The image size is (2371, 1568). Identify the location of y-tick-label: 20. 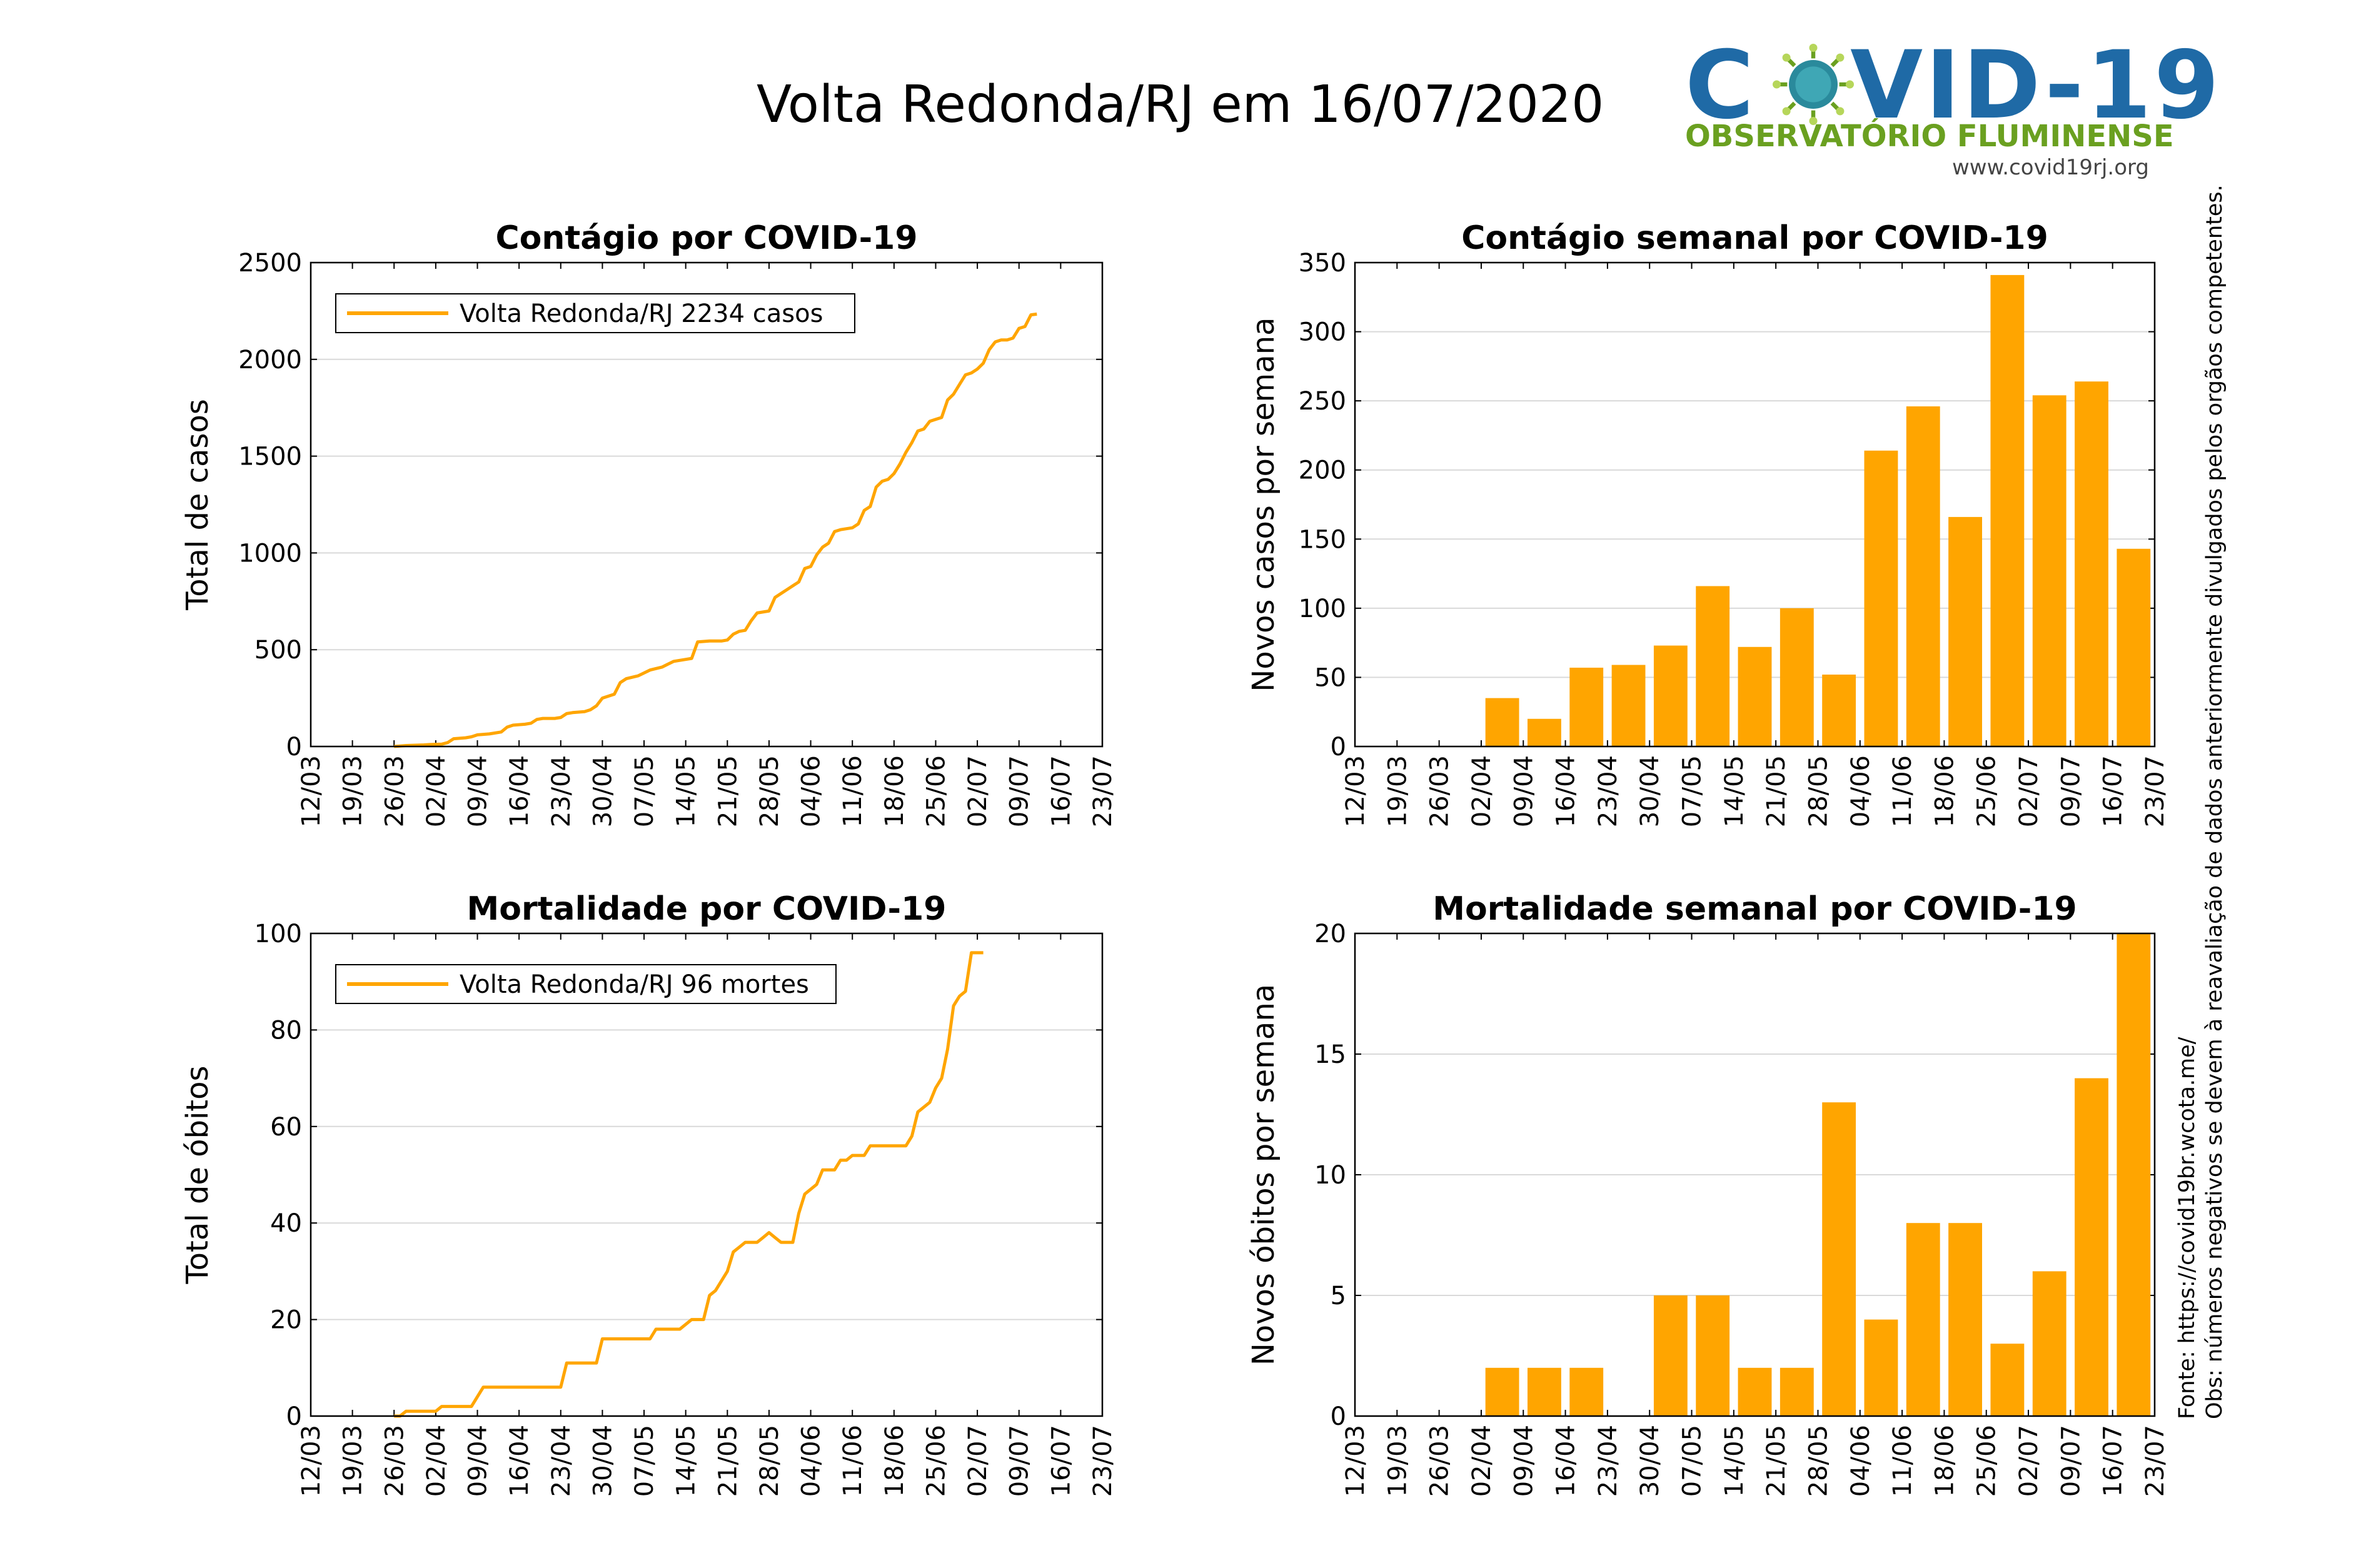
(286, 1321).